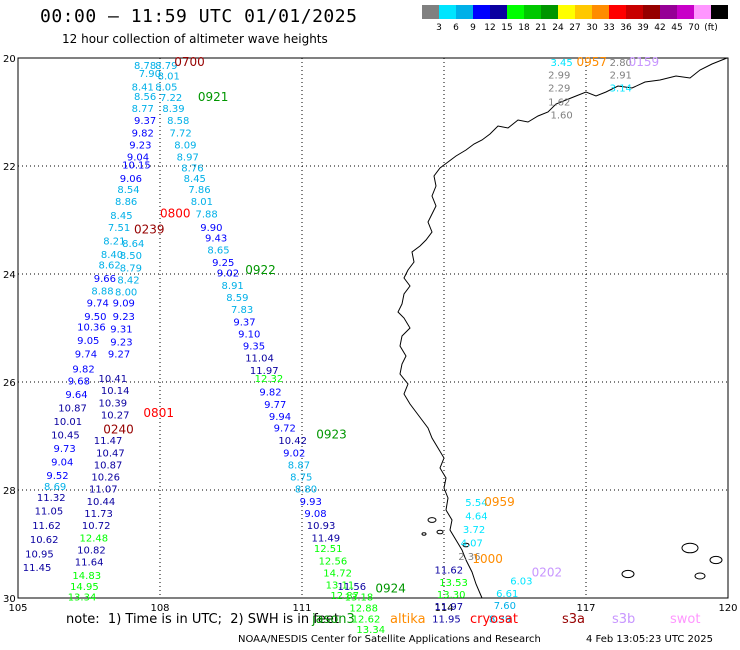 The width and height of the screenshot is (740, 650). What do you see at coordinates (694, 28) in the screenshot?
I see `colorbar-label: 70` at bounding box center [694, 28].